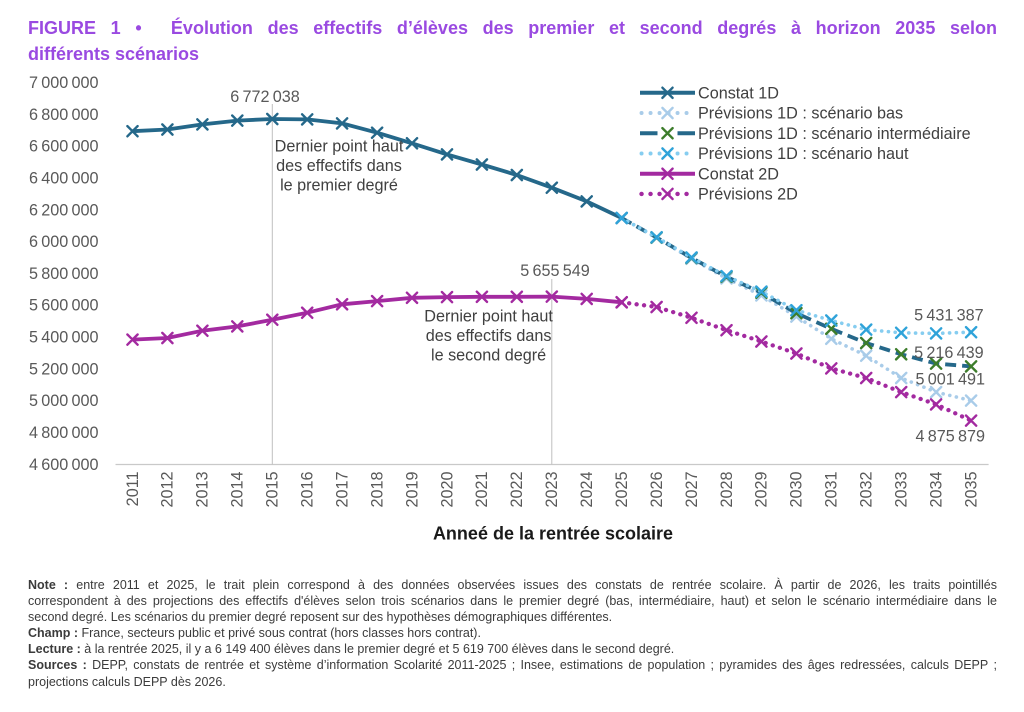 This screenshot has height=712, width=1024. Describe the element at coordinates (203, 490) in the screenshot. I see `svg-text: 2013` at that location.